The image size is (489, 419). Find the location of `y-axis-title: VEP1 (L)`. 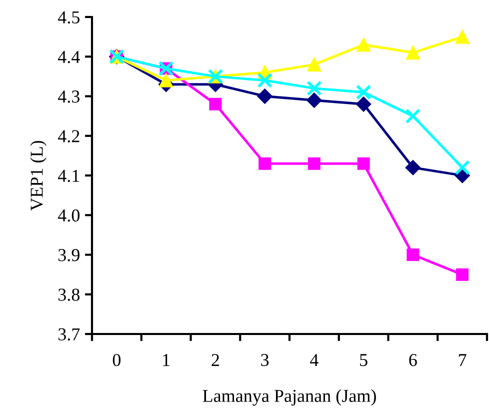

y-axis-title: VEP1 (L) is located at coordinates (38, 175).